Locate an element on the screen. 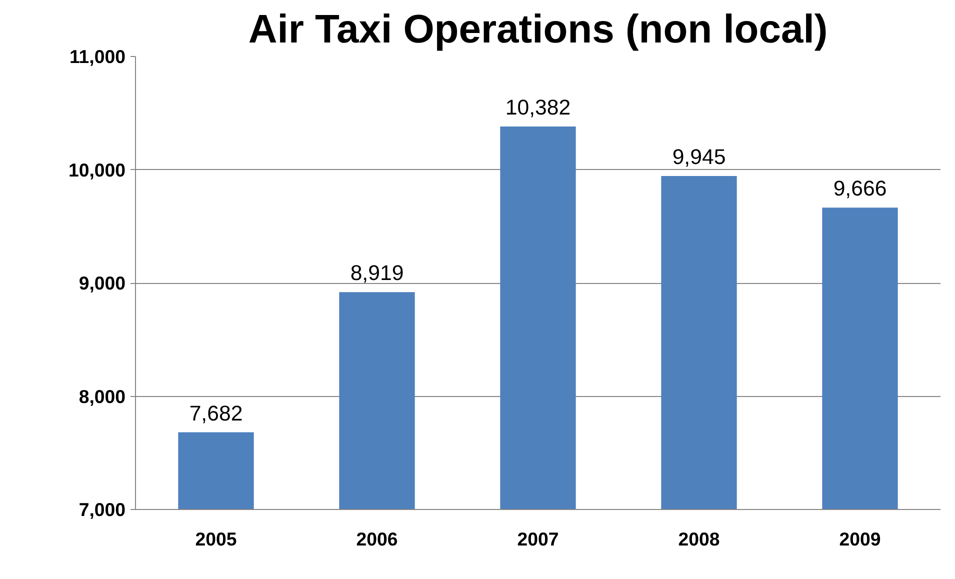  data-label: 8,919 is located at coordinates (377, 273).